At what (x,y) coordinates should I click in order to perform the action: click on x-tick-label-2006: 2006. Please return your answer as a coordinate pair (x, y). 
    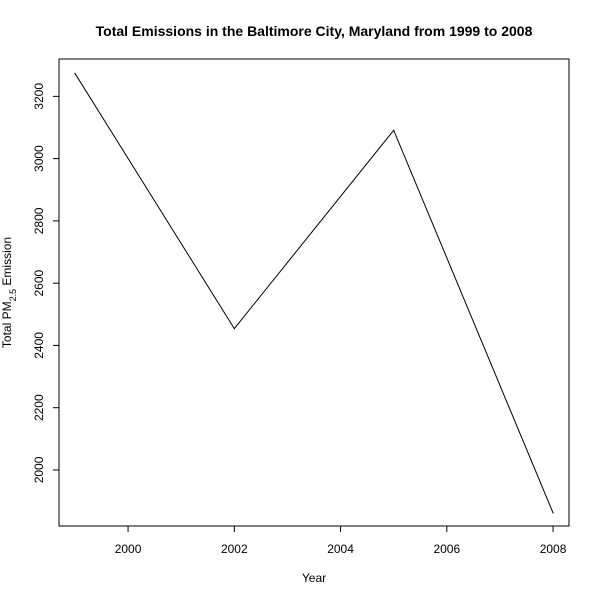
    Looking at the image, I should click on (446, 549).